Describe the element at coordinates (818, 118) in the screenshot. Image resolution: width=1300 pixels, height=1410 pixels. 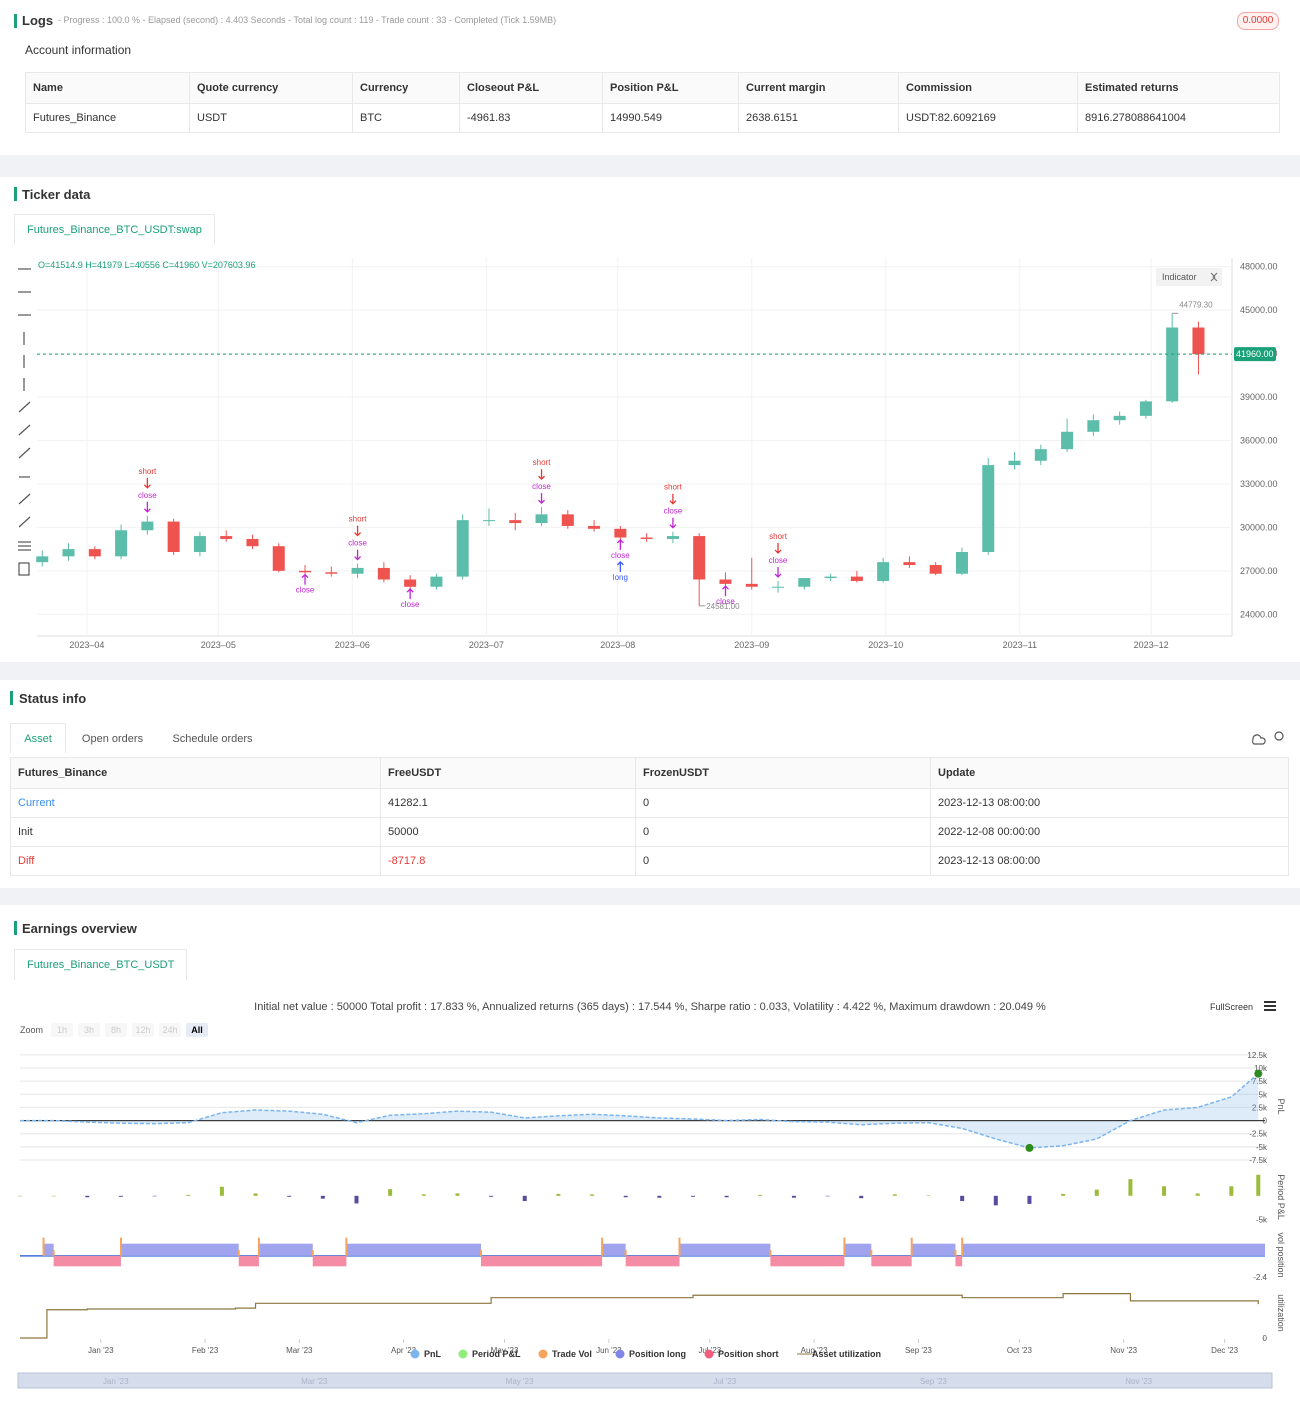
I see `table-cell: 2638.6151` at that location.